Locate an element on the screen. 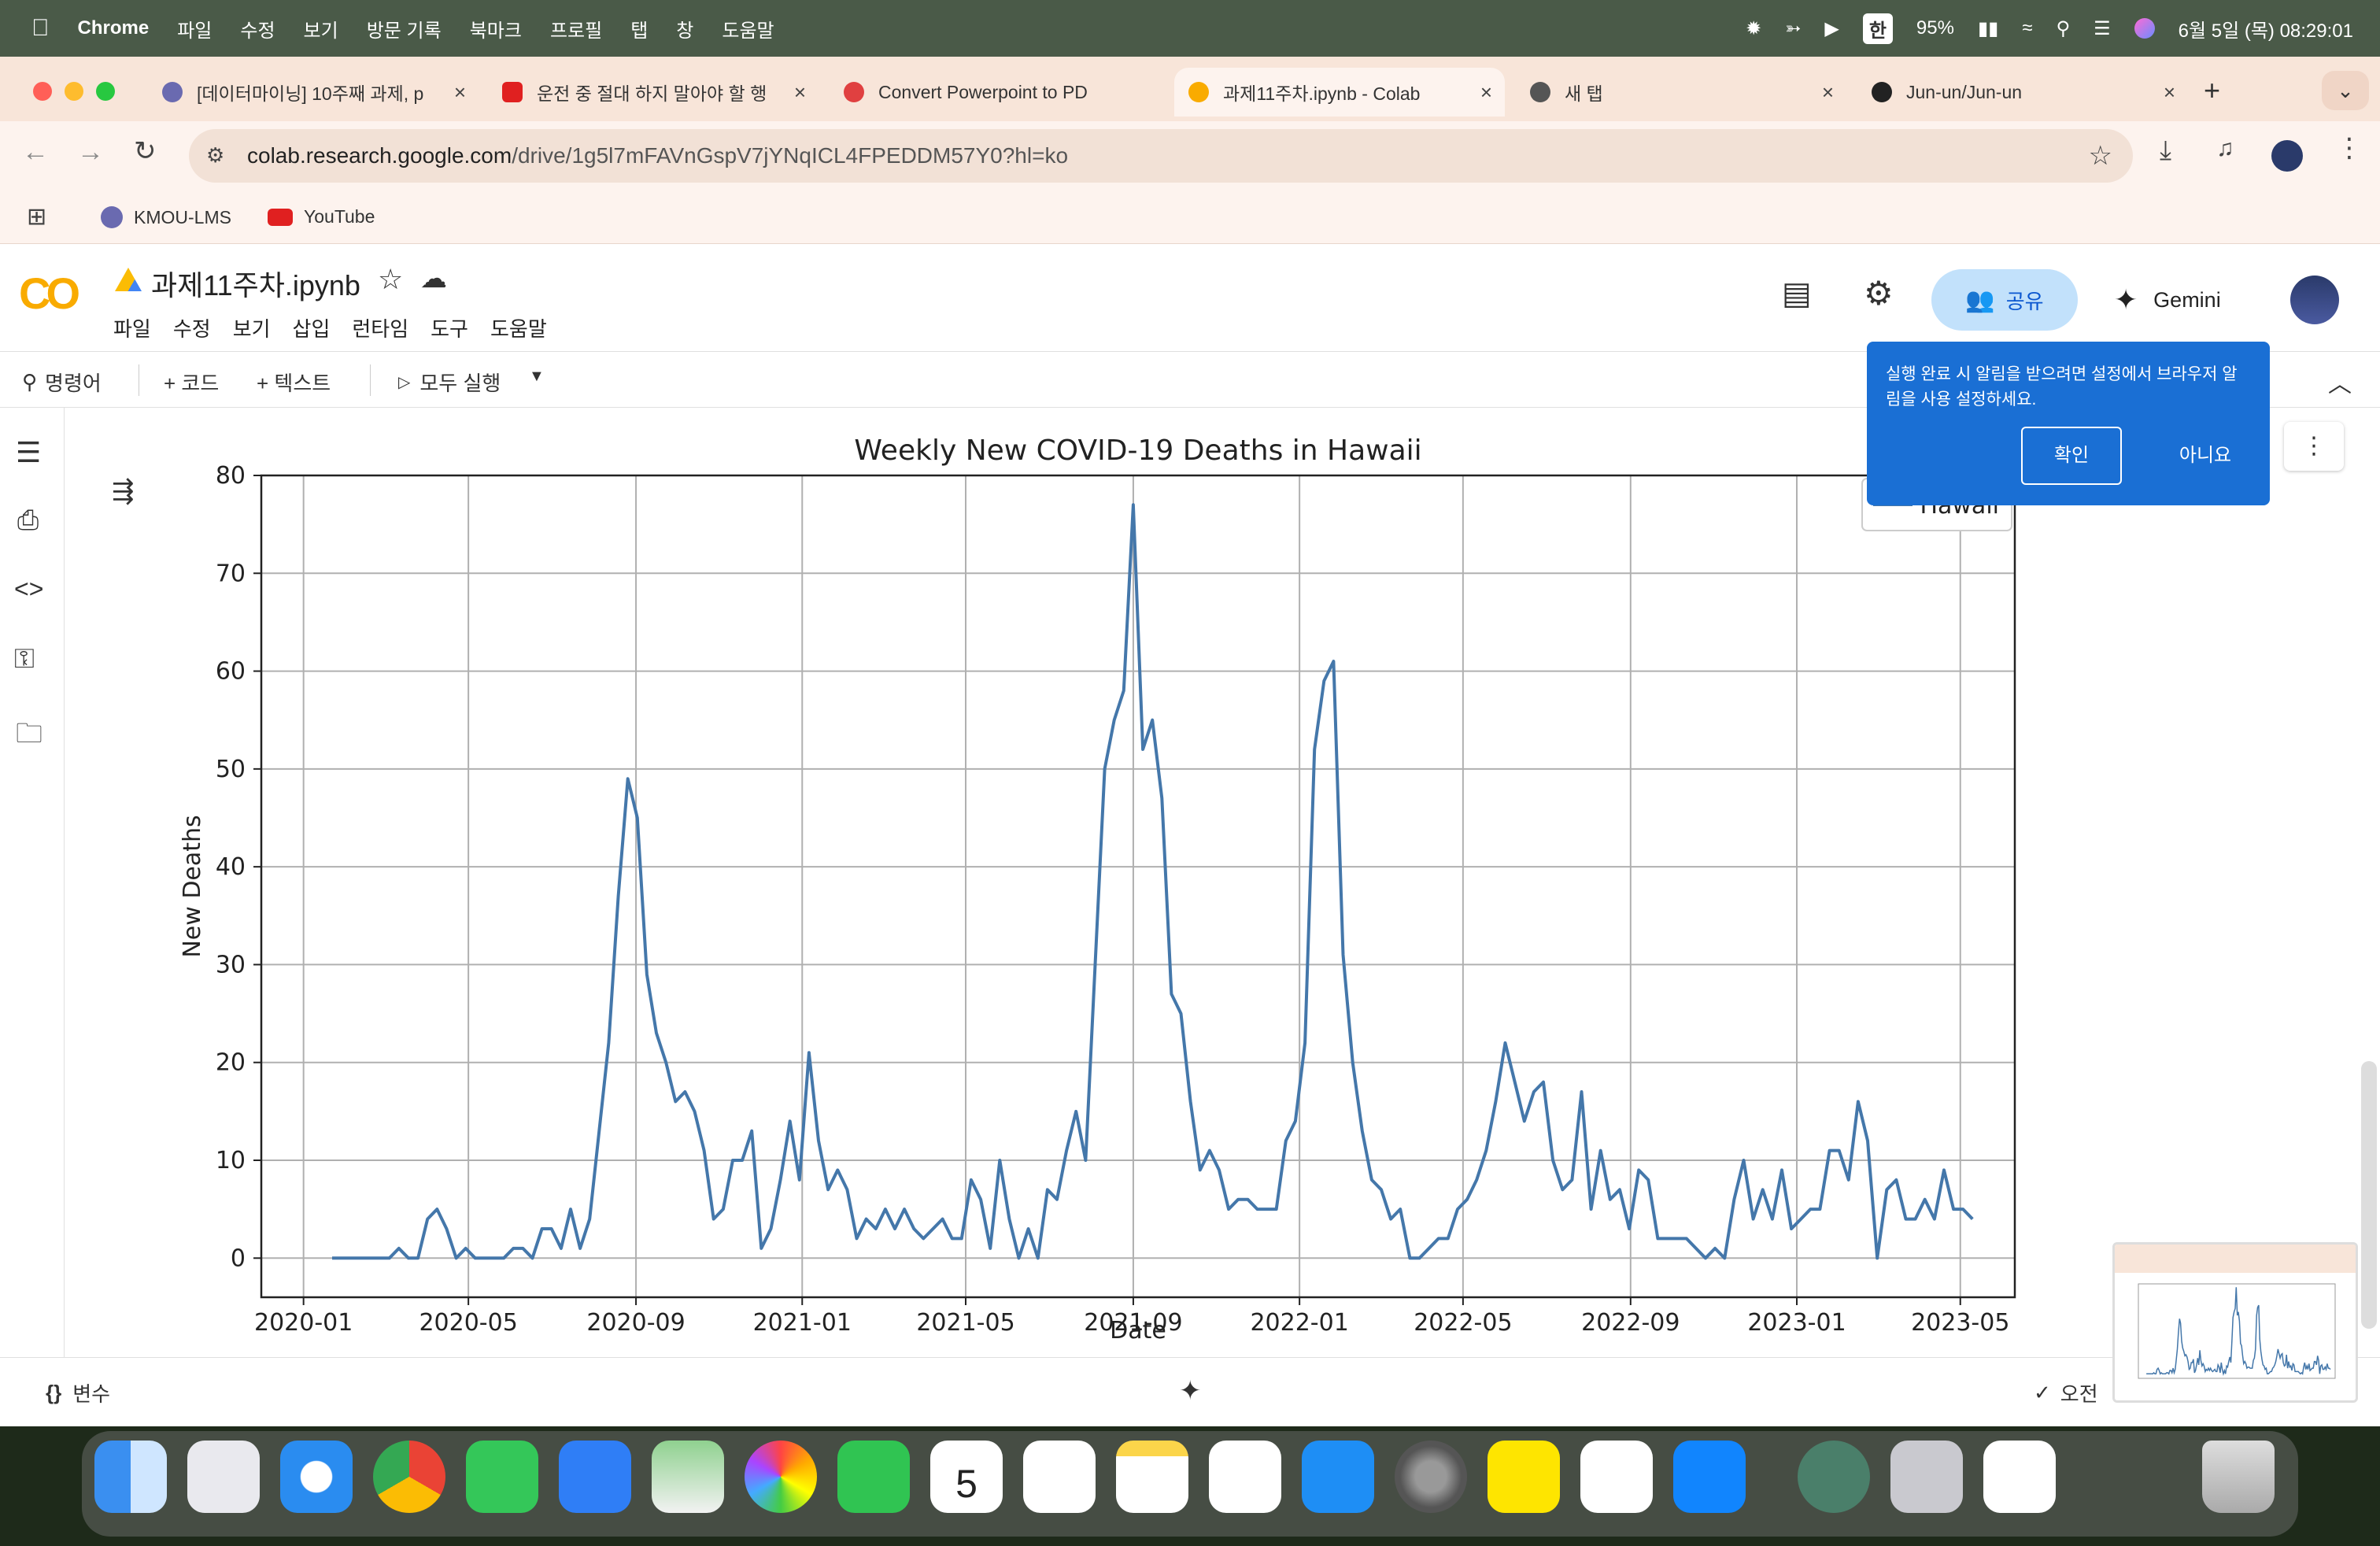 The image size is (2380, 1546). cleaner-app-icon is located at coordinates (1834, 1477).